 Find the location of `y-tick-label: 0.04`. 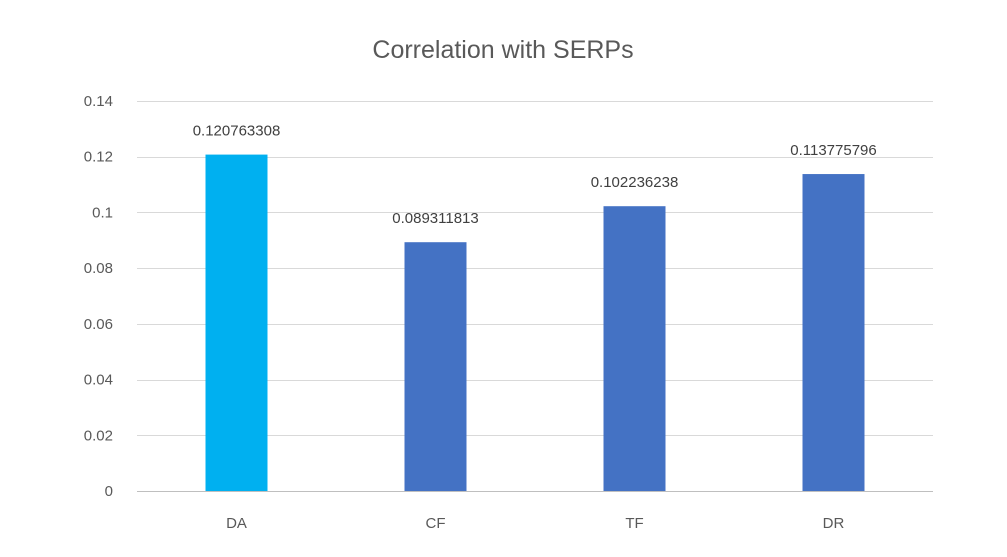

y-tick-label: 0.04 is located at coordinates (98, 380).